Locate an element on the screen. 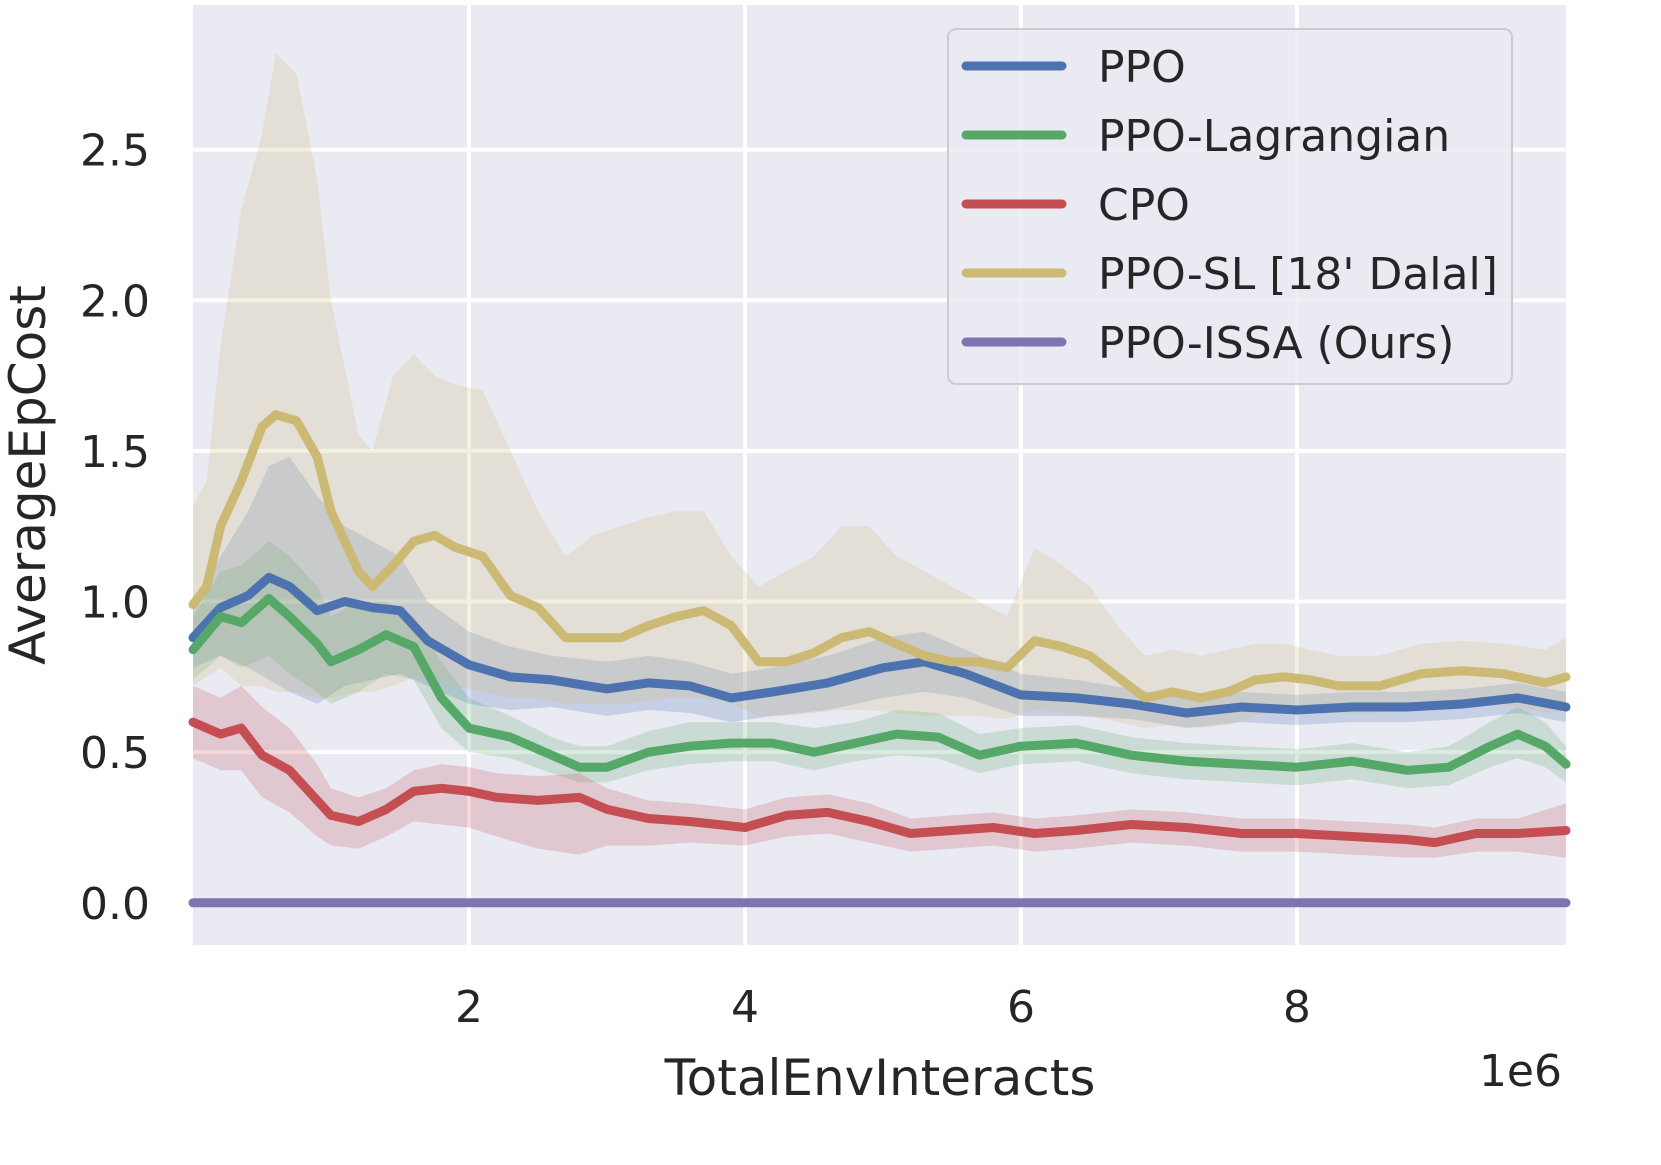 The height and width of the screenshot is (1165, 1661). x-axis-title: TotalEnvInteracts is located at coordinates (880, 1078).